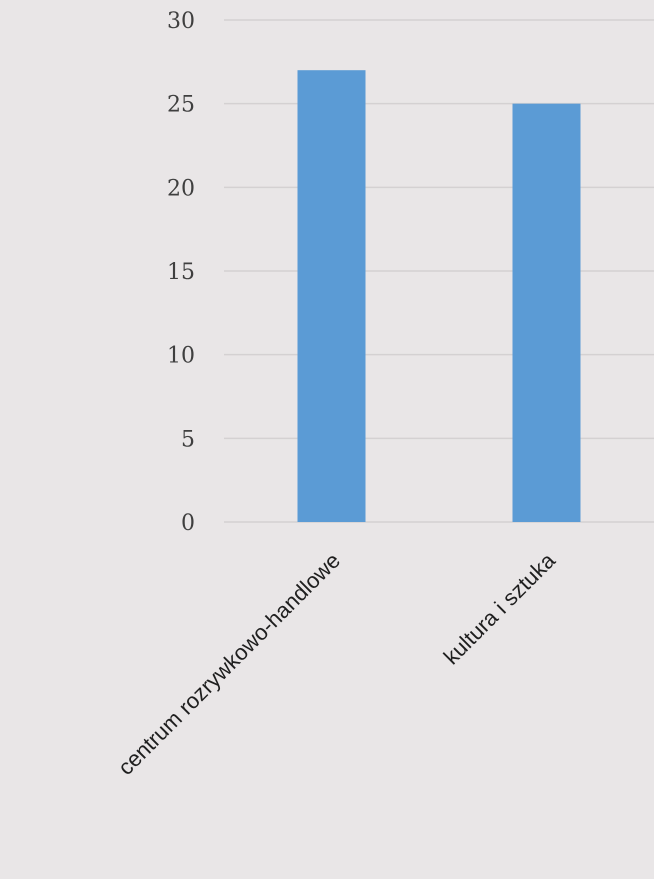 The image size is (654, 879). I want to click on y-tick-label: 0, so click(188, 523).